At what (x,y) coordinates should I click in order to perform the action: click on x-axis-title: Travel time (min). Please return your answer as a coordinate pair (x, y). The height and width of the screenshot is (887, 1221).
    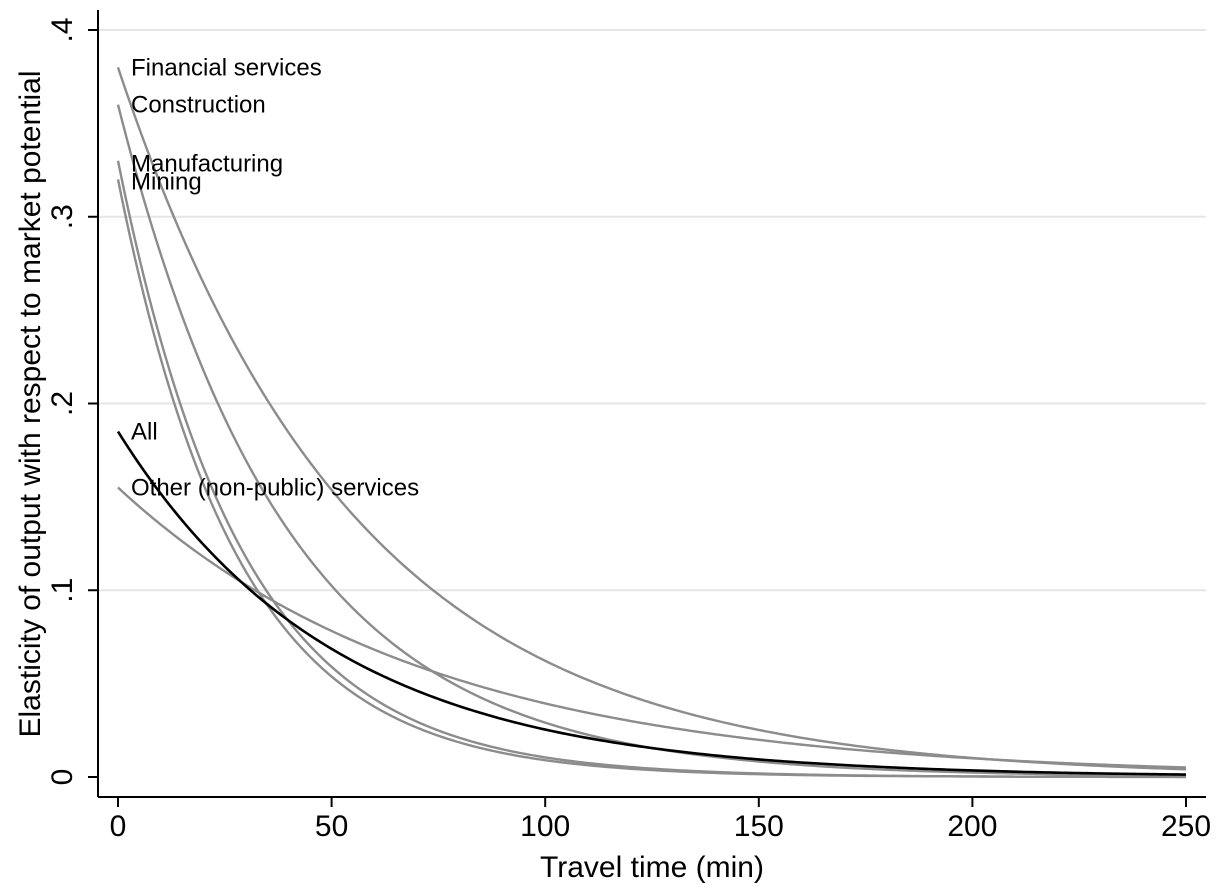
    Looking at the image, I should click on (652, 867).